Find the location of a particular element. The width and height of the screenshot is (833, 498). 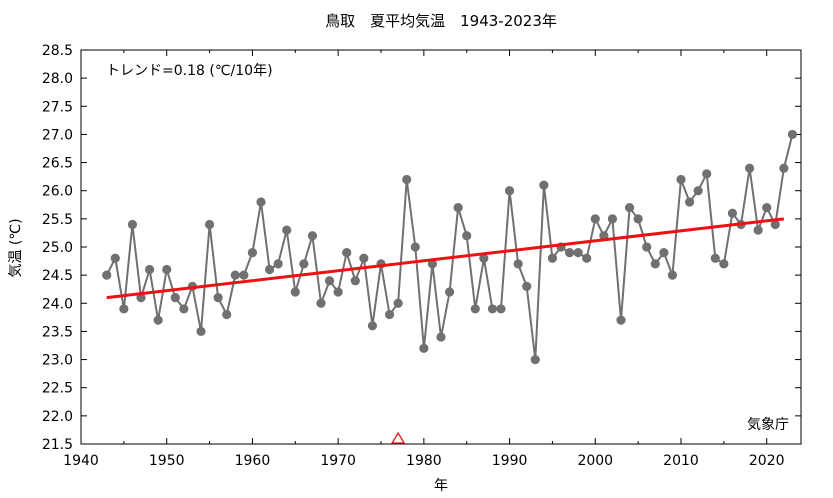

y-tick-label: 23.5 is located at coordinates (57, 332).